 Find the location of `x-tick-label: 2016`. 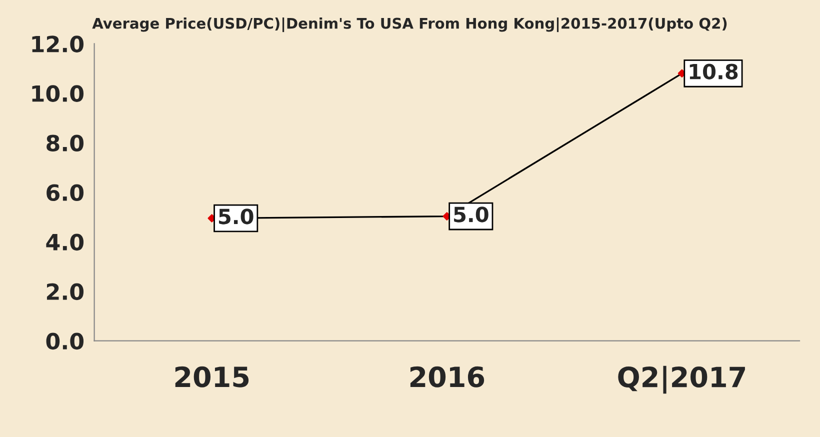

x-tick-label: 2016 is located at coordinates (447, 377).